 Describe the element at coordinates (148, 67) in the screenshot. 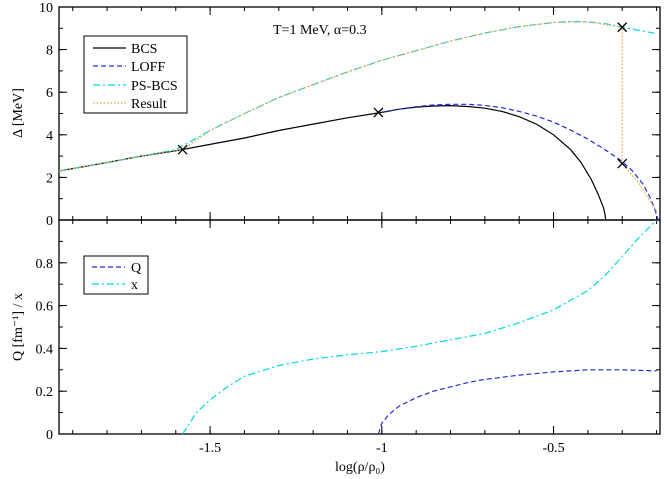

I see `legend-label-loff: LOFF` at that location.